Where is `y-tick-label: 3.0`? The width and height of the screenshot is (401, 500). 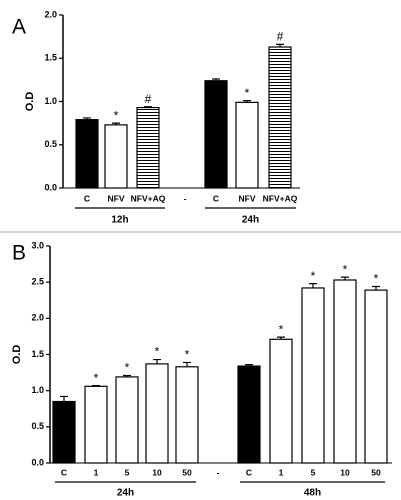
y-tick-label: 3.0 is located at coordinates (37, 245).